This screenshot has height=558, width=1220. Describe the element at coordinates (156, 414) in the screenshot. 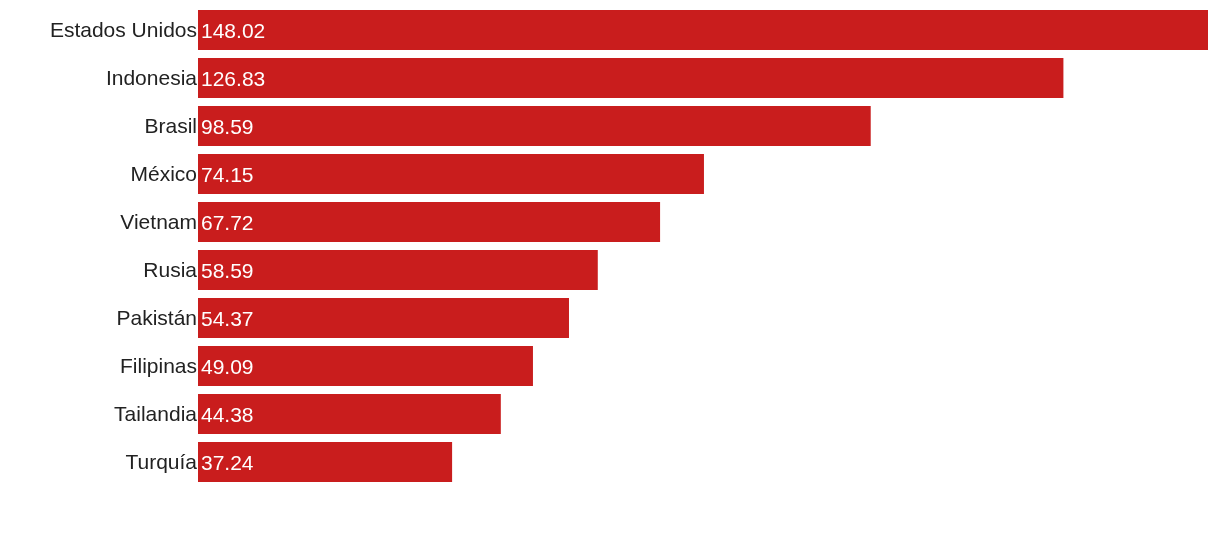

I see `y-tick-label: Tailandia` at that location.